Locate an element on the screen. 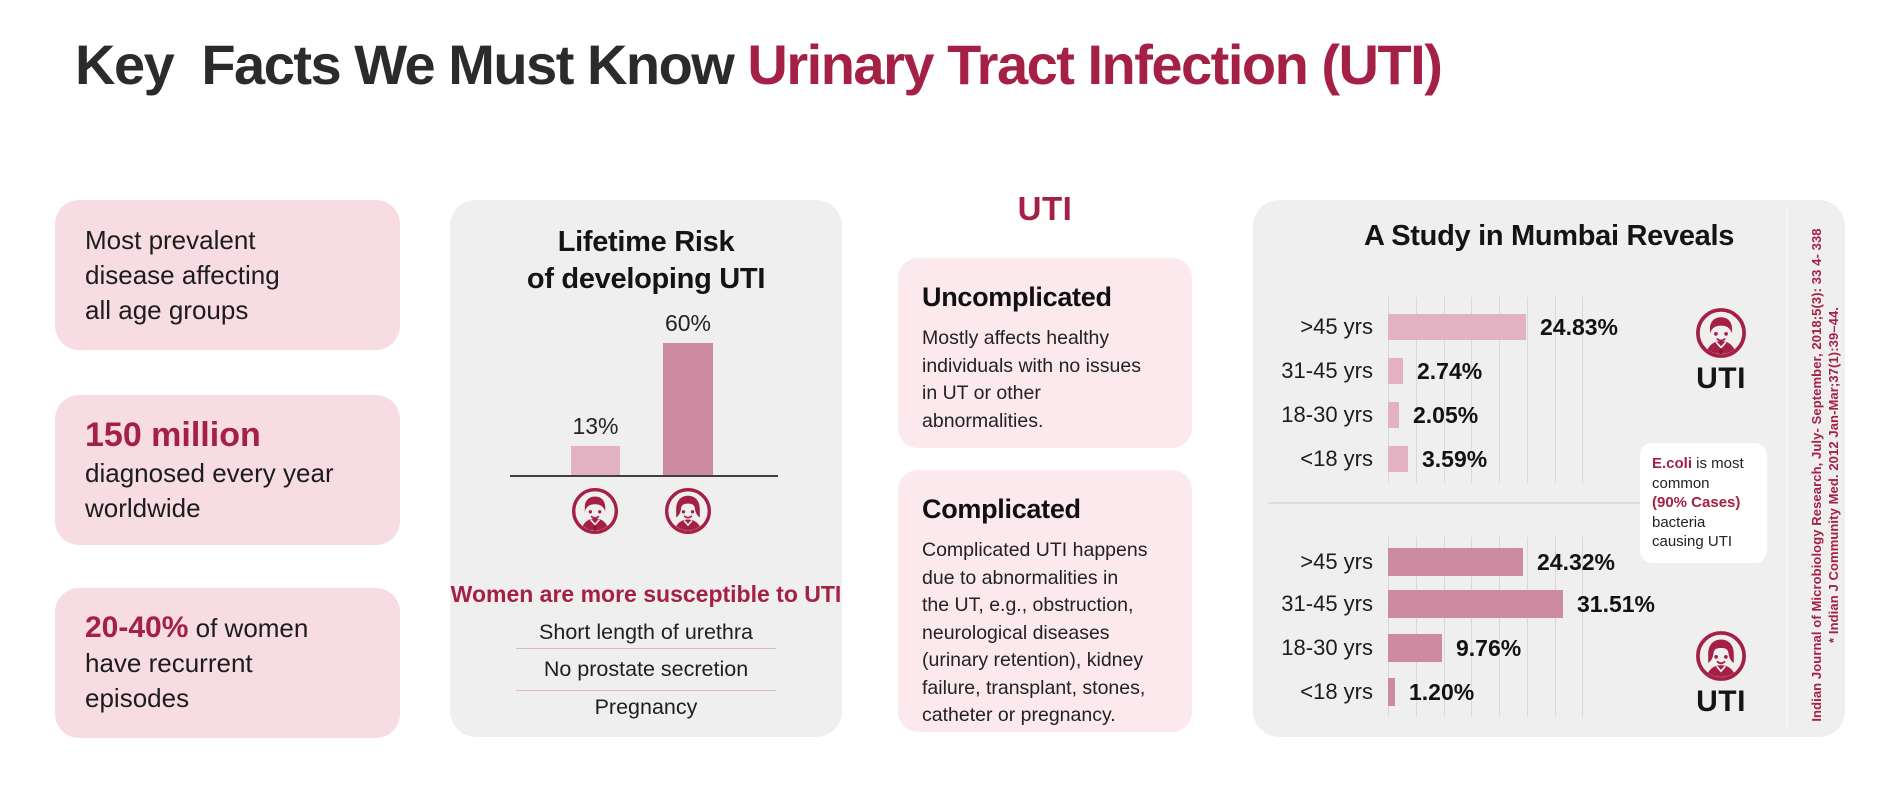 Image resolution: width=1900 pixels, height=800 pixels. uti-section-heading: UTI is located at coordinates (1045, 208).